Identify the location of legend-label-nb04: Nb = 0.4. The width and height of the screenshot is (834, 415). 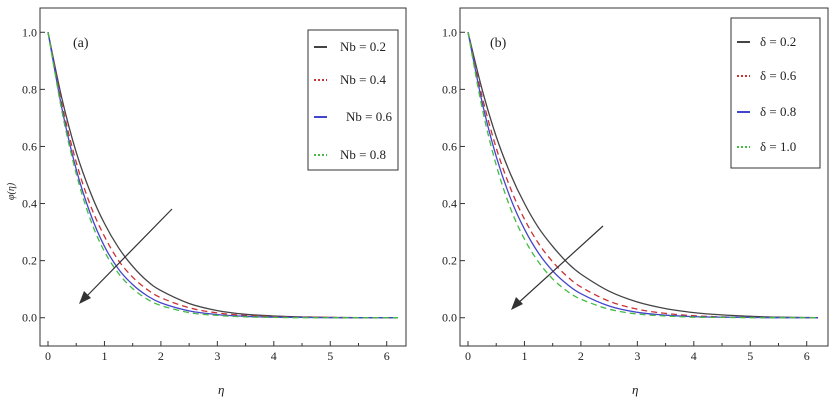
(363, 79).